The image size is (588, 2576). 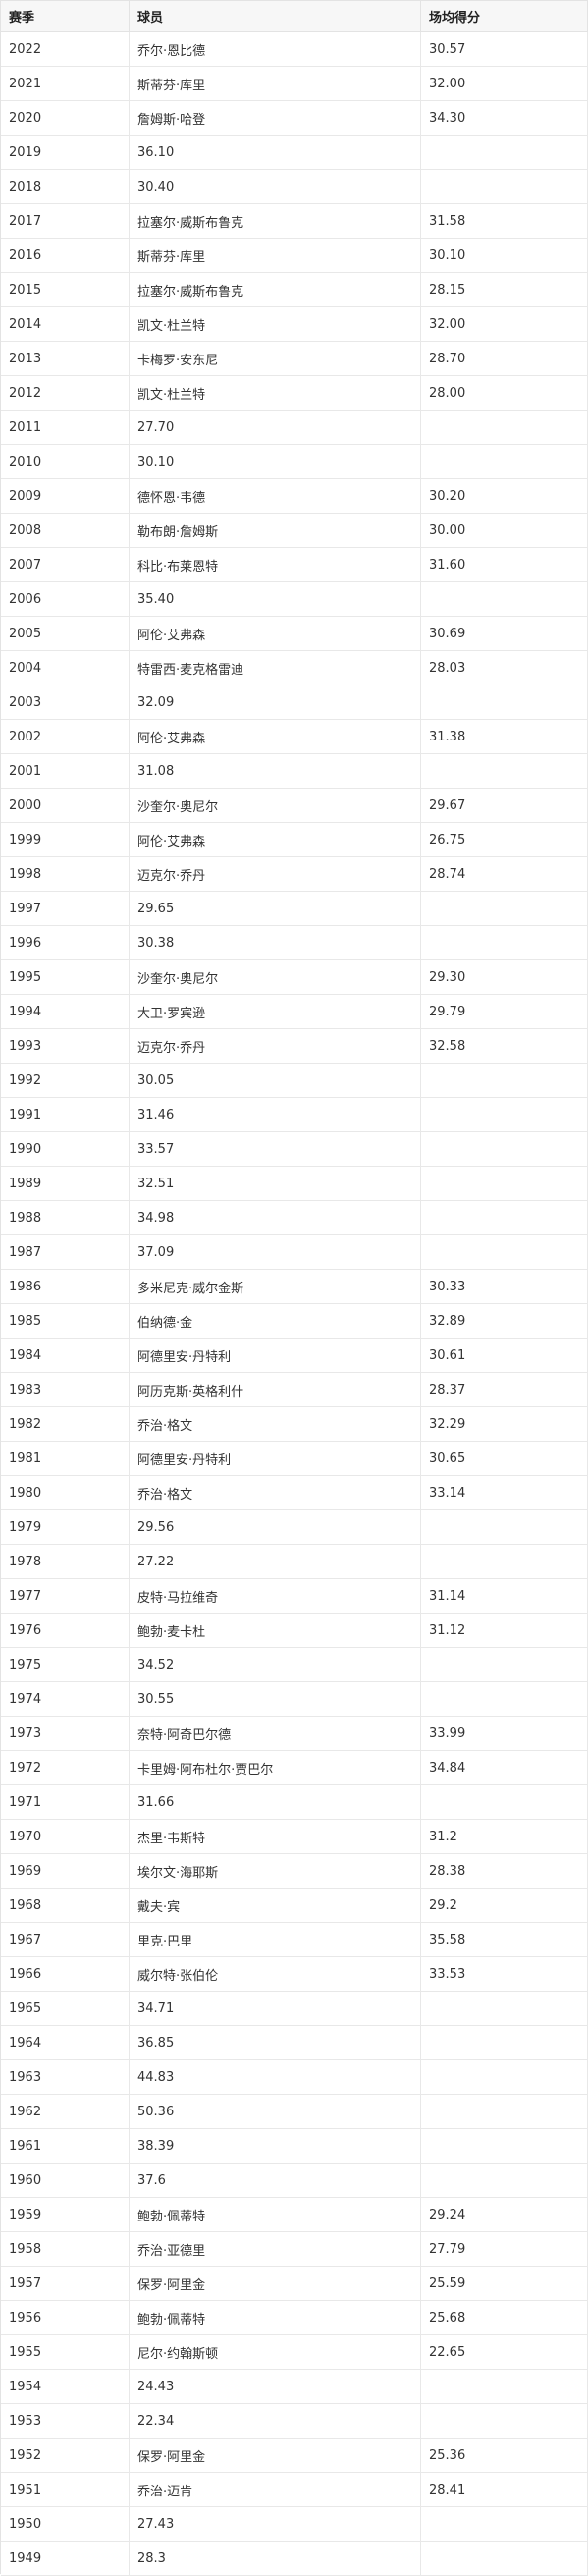 What do you see at coordinates (275, 1768) in the screenshot?
I see `player-cell: 卡里姆·阿布杜尔·贾巴尔` at bounding box center [275, 1768].